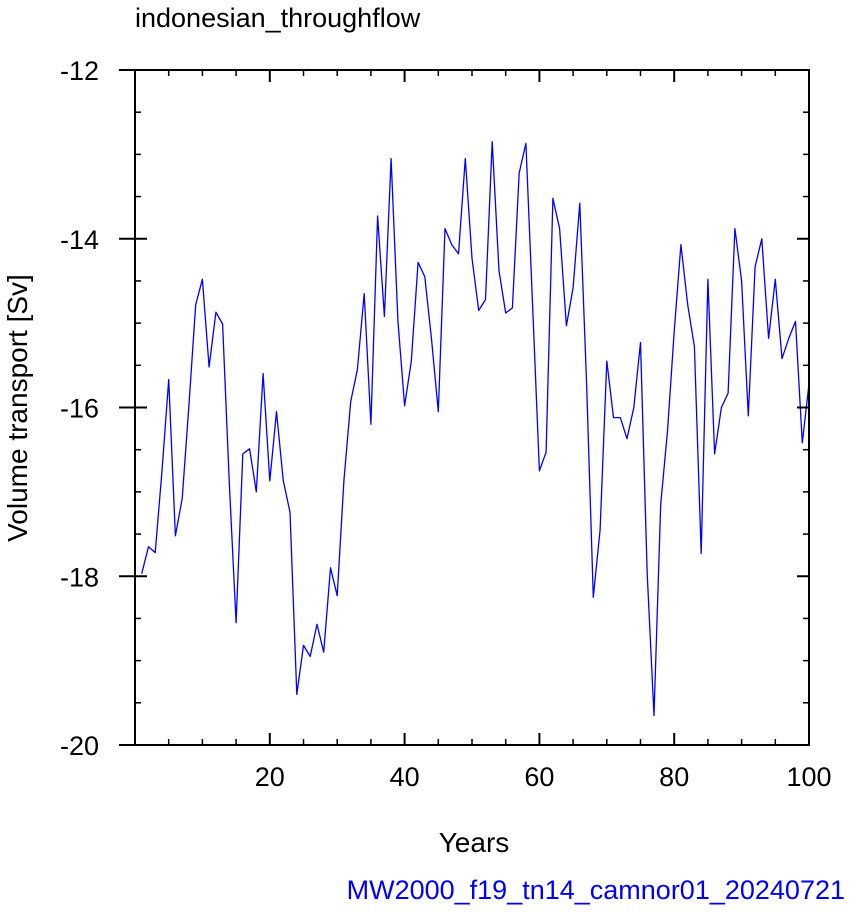  Describe the element at coordinates (79, 240) in the screenshot. I see `y-tick-label: -14` at that location.